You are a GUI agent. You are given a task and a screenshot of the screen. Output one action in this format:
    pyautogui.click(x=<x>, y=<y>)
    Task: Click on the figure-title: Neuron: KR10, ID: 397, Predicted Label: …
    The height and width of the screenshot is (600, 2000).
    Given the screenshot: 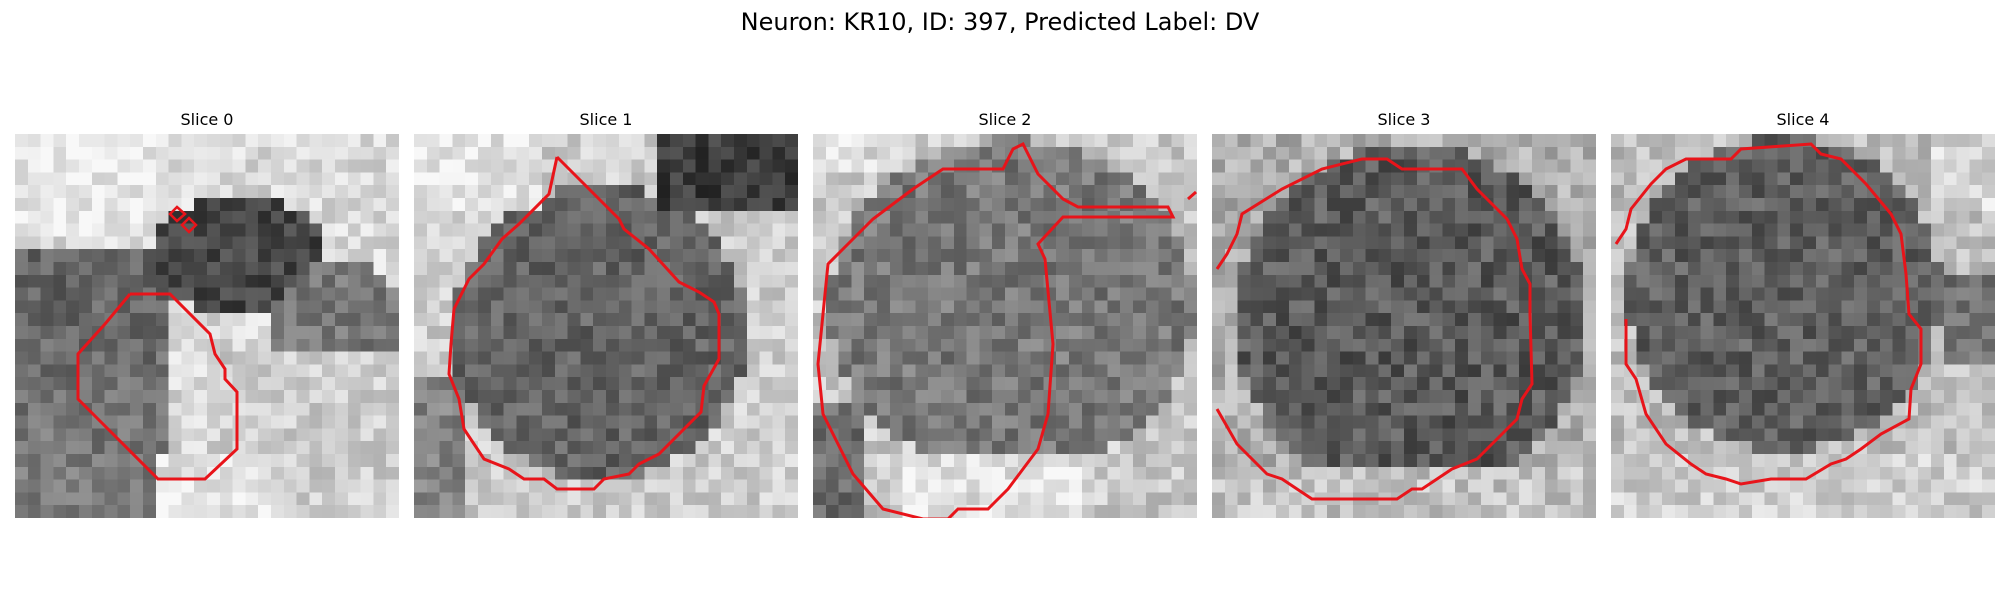 What is the action you would take?
    pyautogui.click(x=1000, y=22)
    